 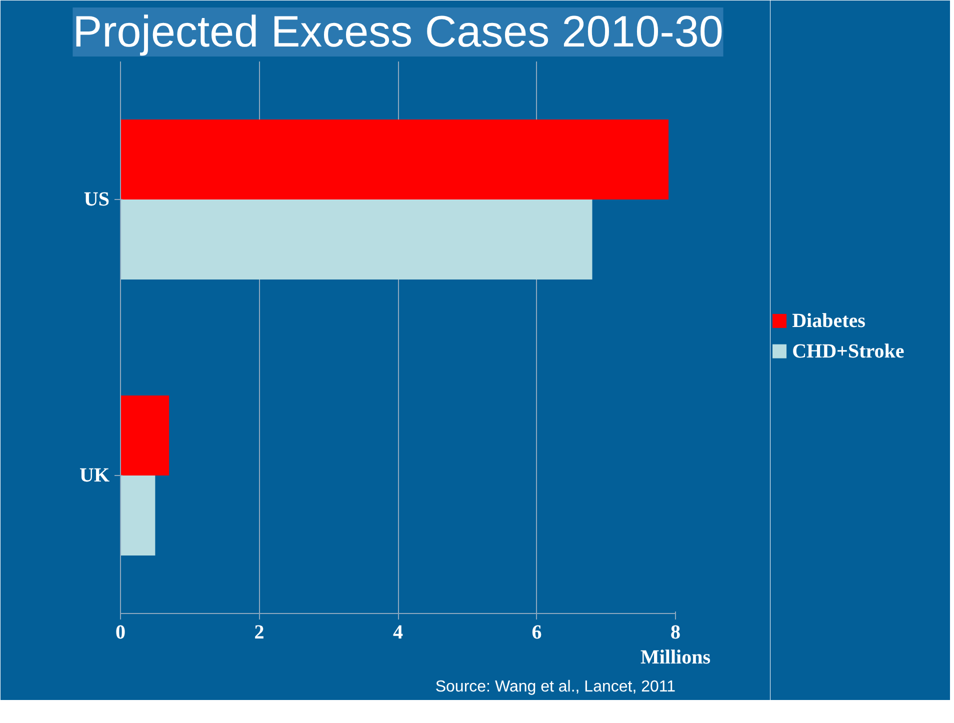 I want to click on legend-label: CHD+Stroke, so click(x=848, y=351).